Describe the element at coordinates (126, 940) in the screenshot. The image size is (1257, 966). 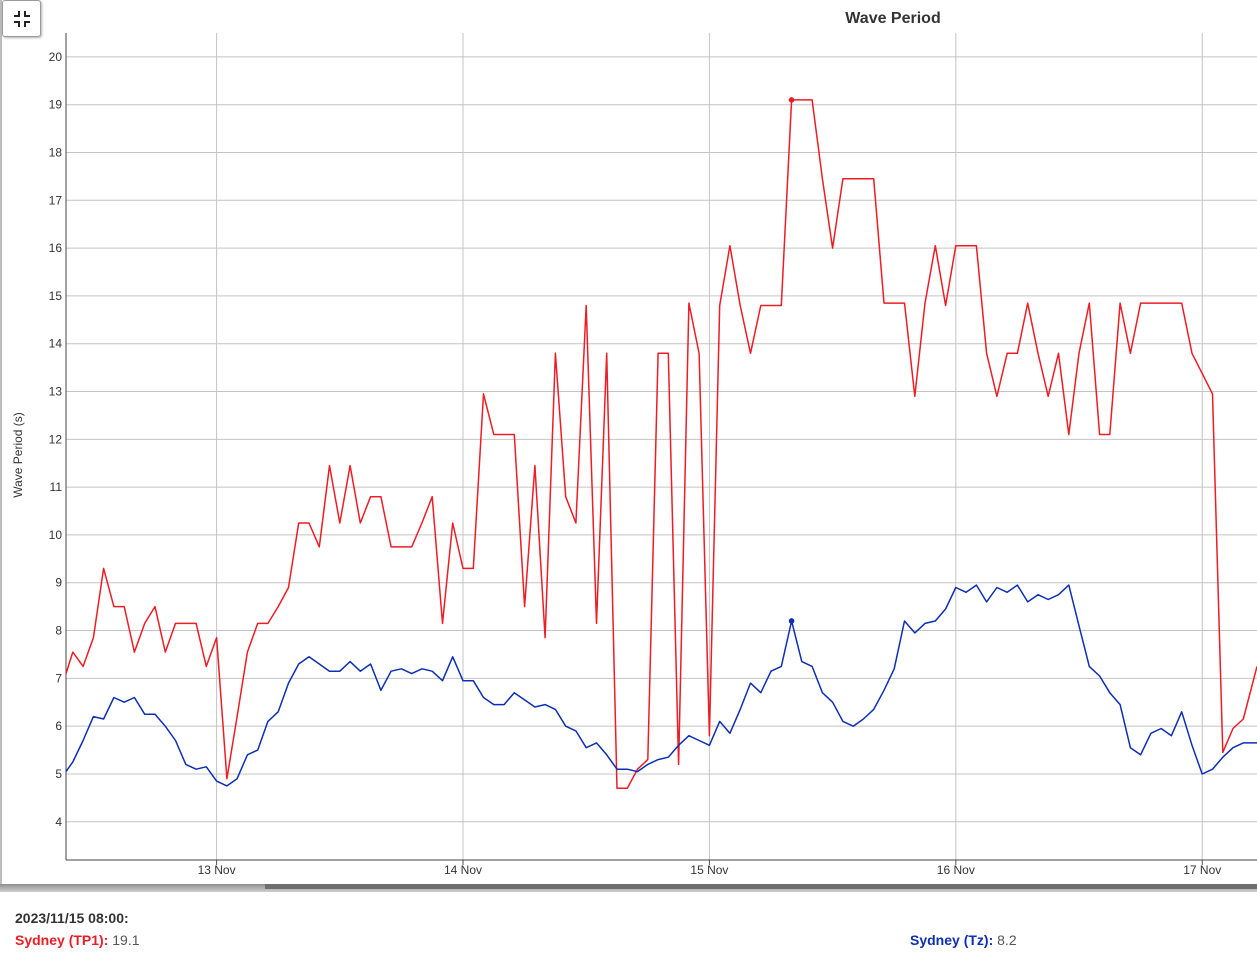
I see `readout-value: 19.1` at that location.